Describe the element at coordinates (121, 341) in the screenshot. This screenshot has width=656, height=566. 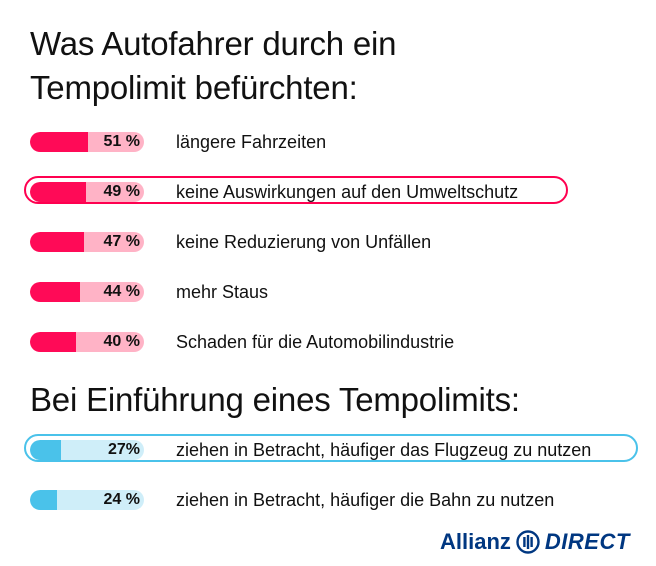
I see `bar-value-label: 40 %` at that location.